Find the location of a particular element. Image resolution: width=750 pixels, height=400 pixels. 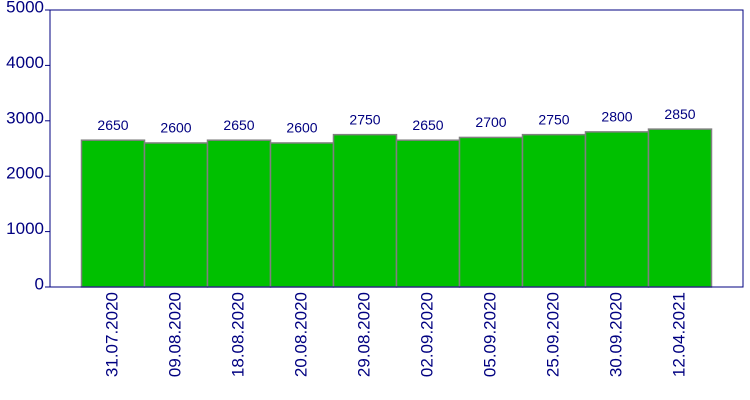

x-tick-label: 05.09.2020 is located at coordinates (489, 334).